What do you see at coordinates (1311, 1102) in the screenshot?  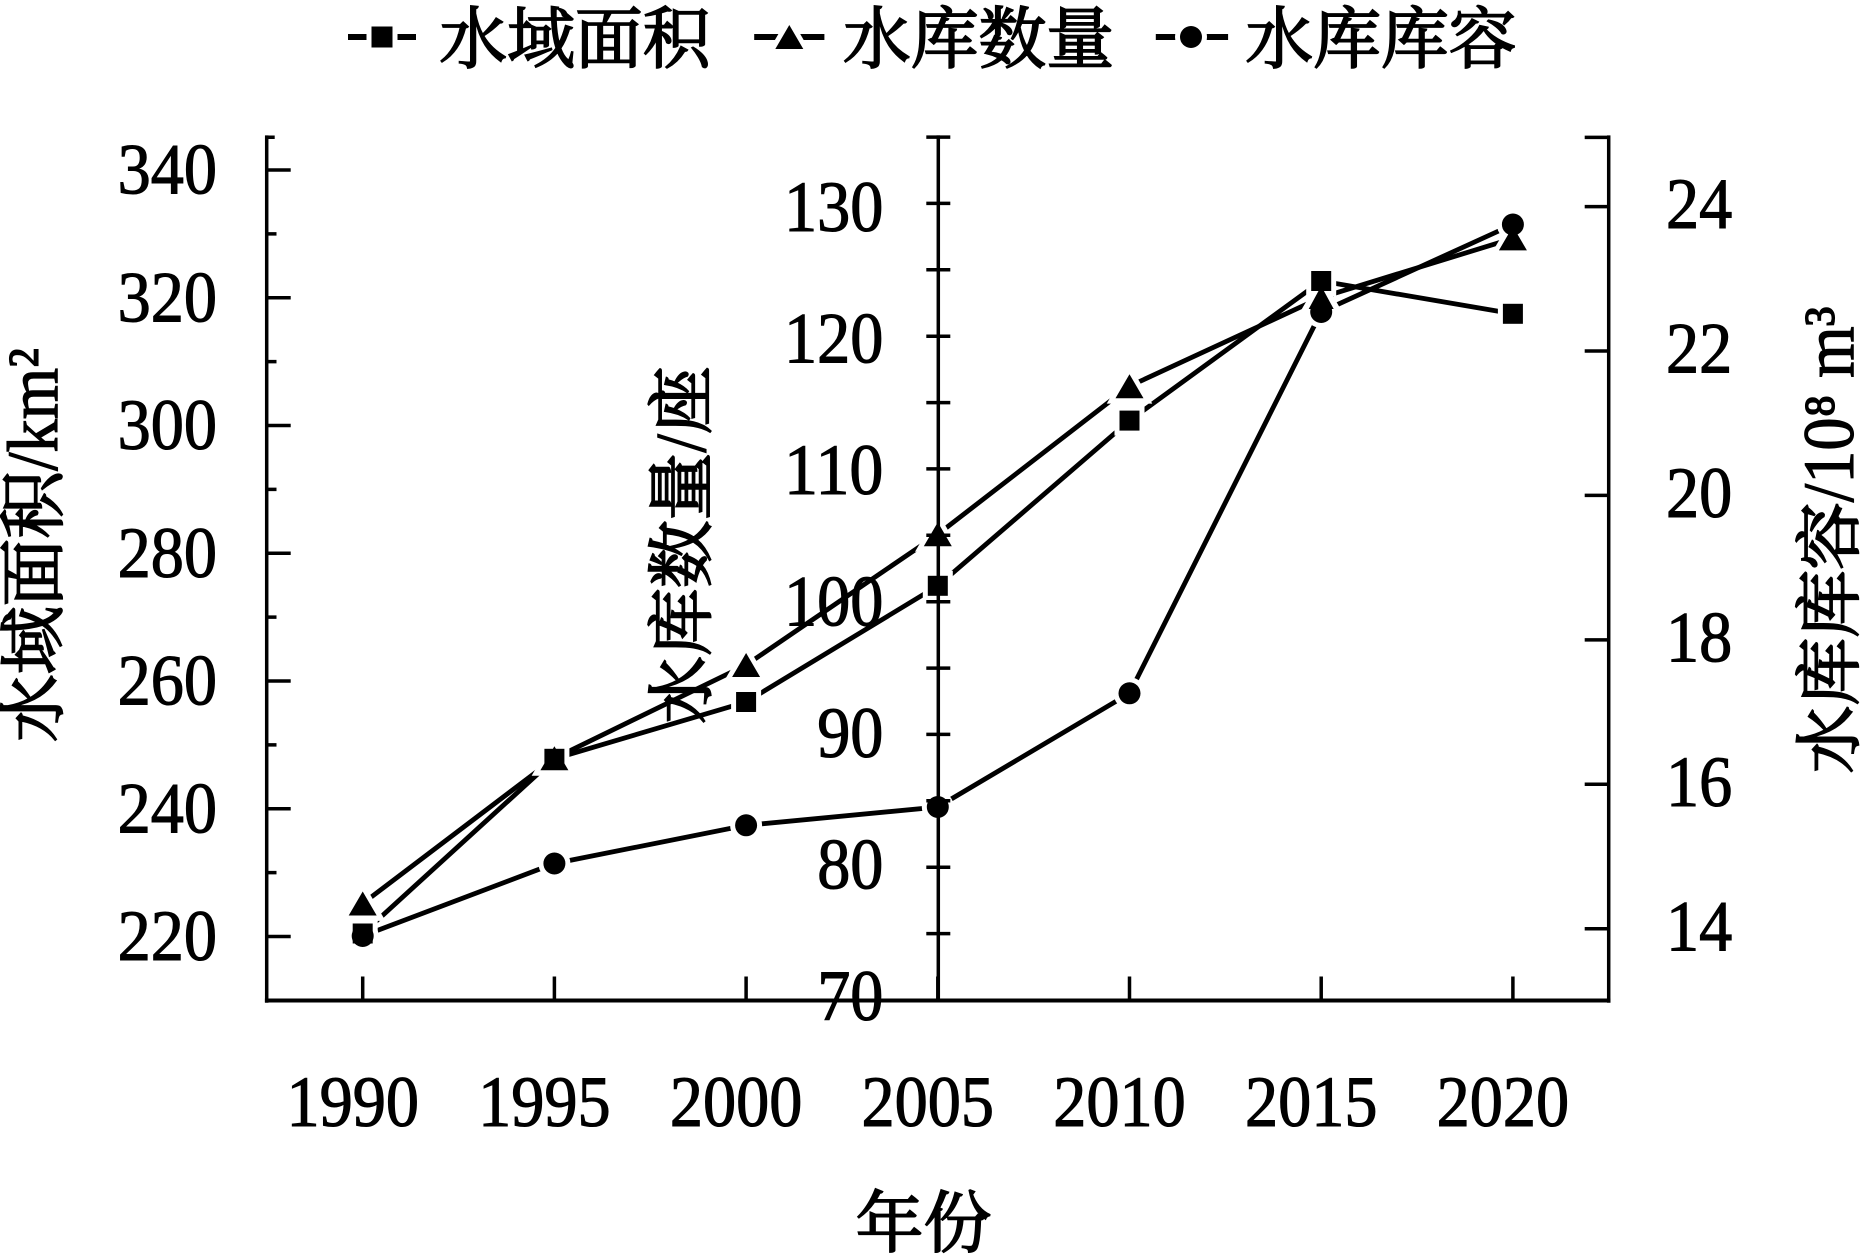 I see `svg-text: 2015` at bounding box center [1311, 1102].